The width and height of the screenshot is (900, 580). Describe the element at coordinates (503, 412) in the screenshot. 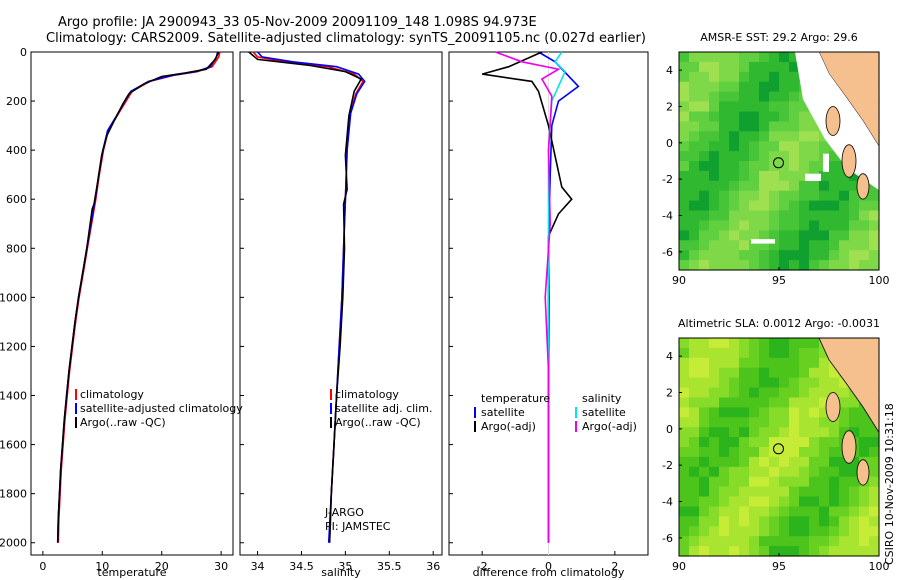

I see `difference-legend-label: satellite` at that location.